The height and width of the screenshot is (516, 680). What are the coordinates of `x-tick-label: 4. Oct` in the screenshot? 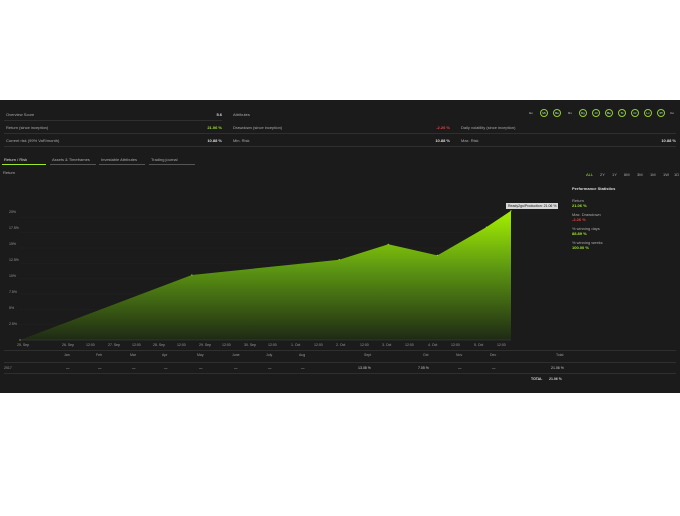 It's located at (433, 345).